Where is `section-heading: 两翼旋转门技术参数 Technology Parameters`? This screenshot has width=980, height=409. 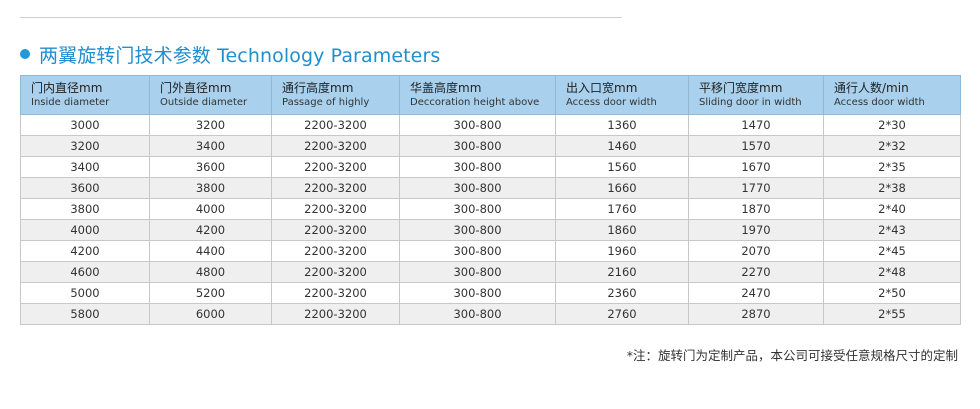 section-heading: 两翼旋转门技术参数 Technology Parameters is located at coordinates (230, 54).